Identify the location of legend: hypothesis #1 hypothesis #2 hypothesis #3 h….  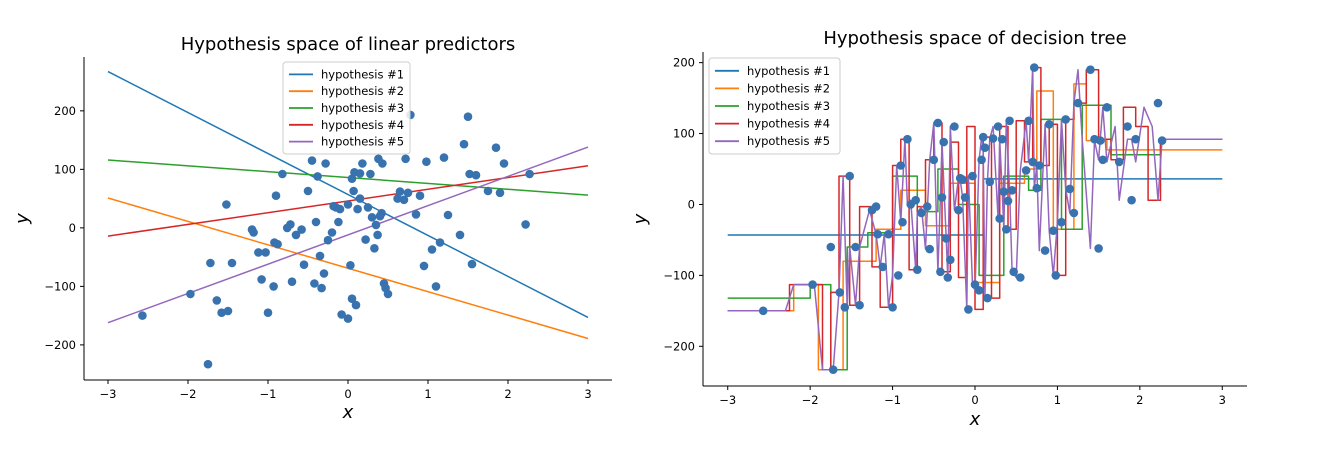
(774, 106).